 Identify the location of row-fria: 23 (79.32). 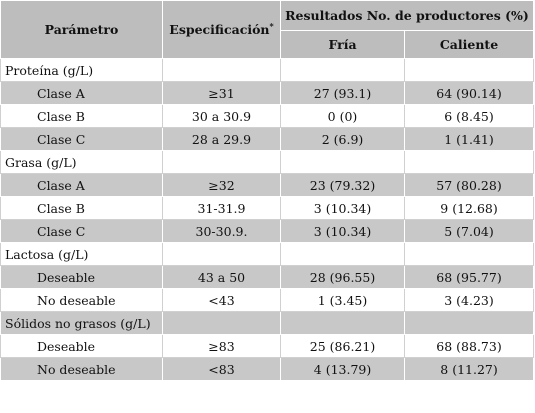
(342, 185).